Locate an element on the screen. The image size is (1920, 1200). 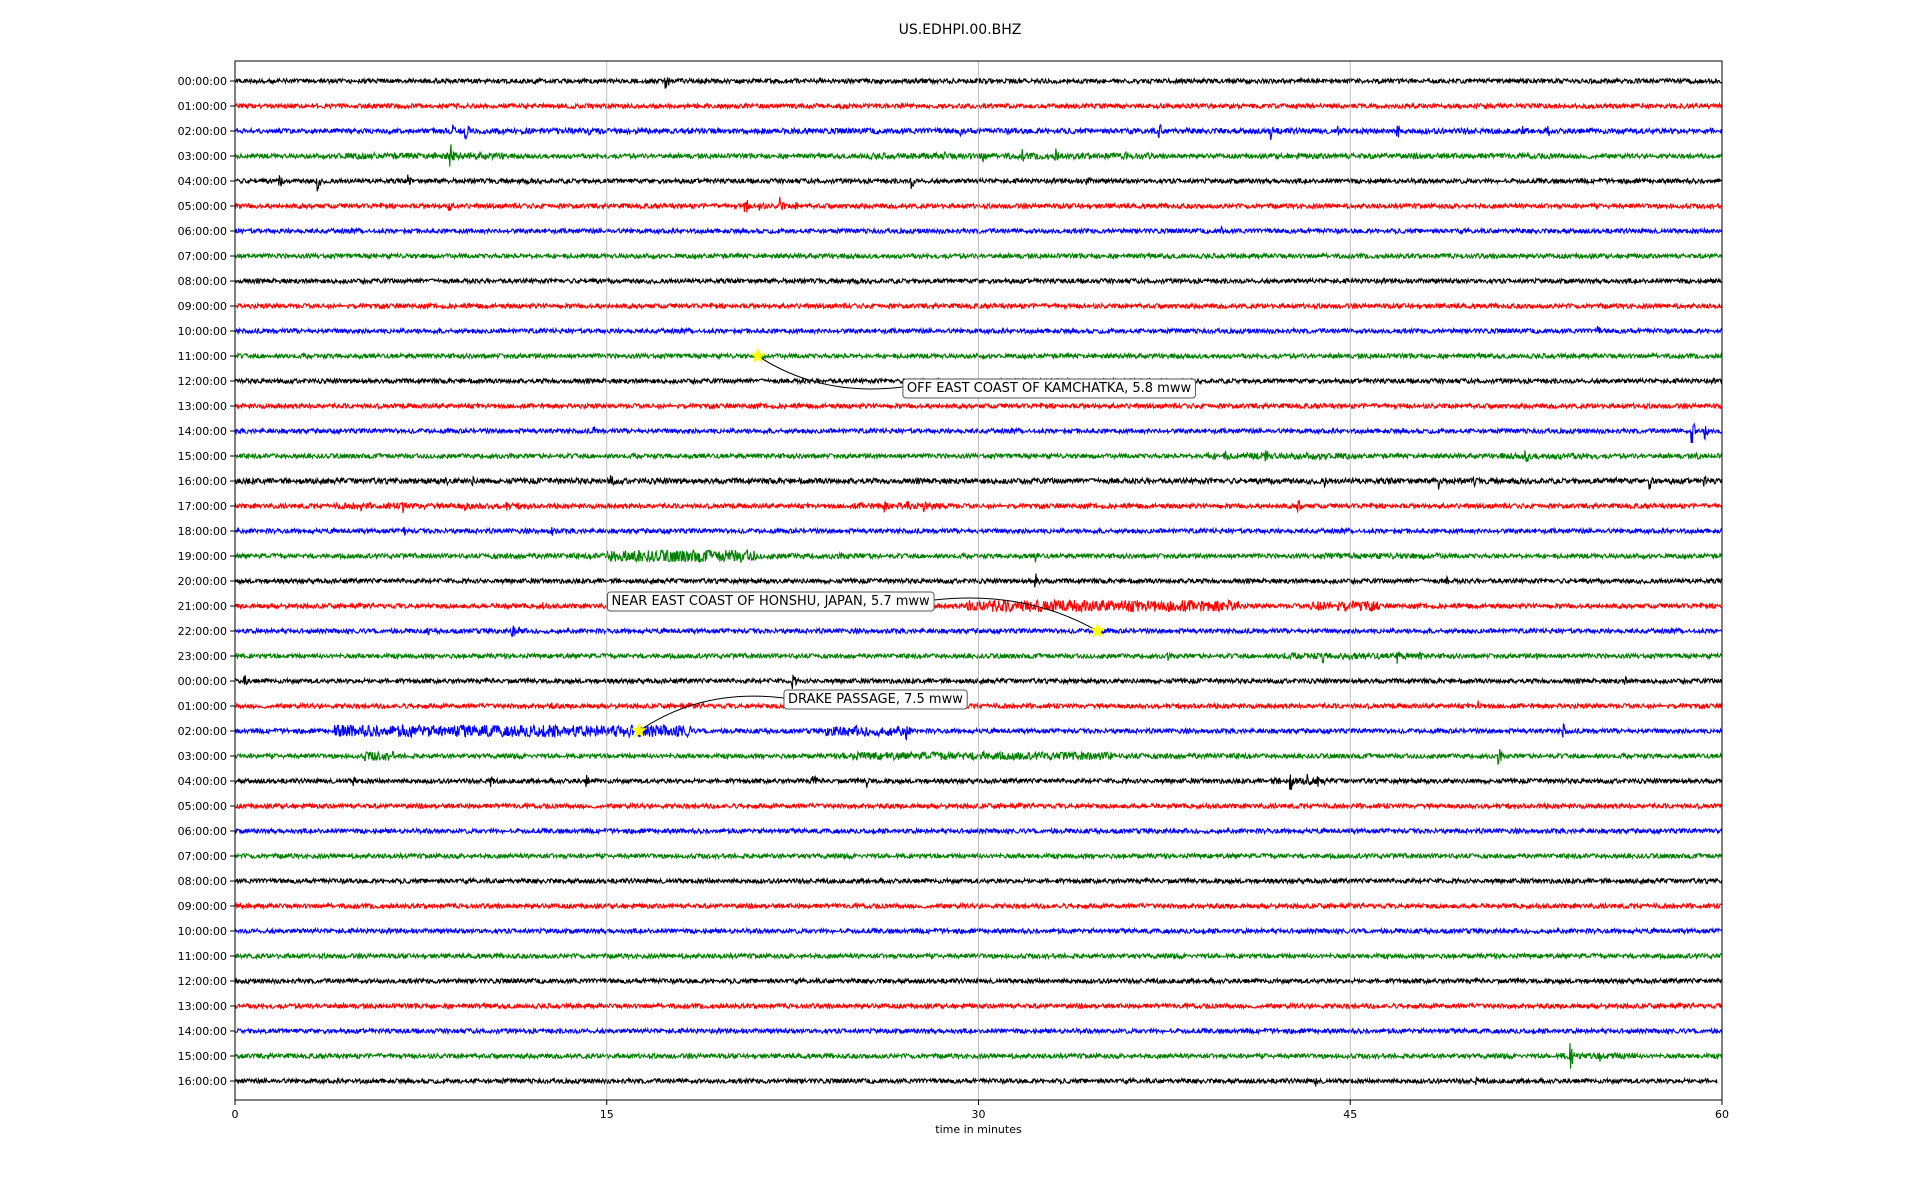
y-tick-label: 21:00:00 is located at coordinates (202, 606).